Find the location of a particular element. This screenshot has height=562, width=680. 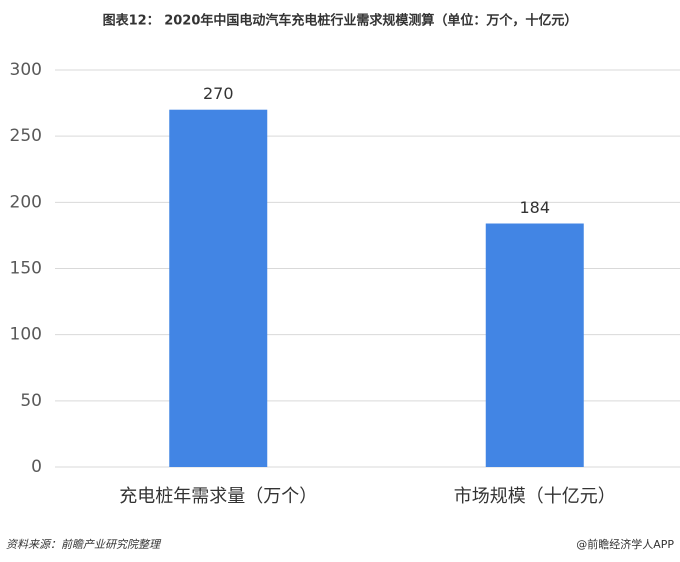

y-tick-label: 150 is located at coordinates (26, 269).